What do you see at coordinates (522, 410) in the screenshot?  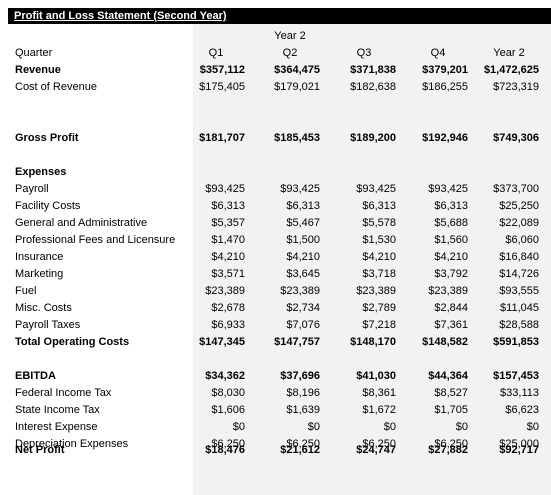 I see `row-value: $6,623` at bounding box center [522, 410].